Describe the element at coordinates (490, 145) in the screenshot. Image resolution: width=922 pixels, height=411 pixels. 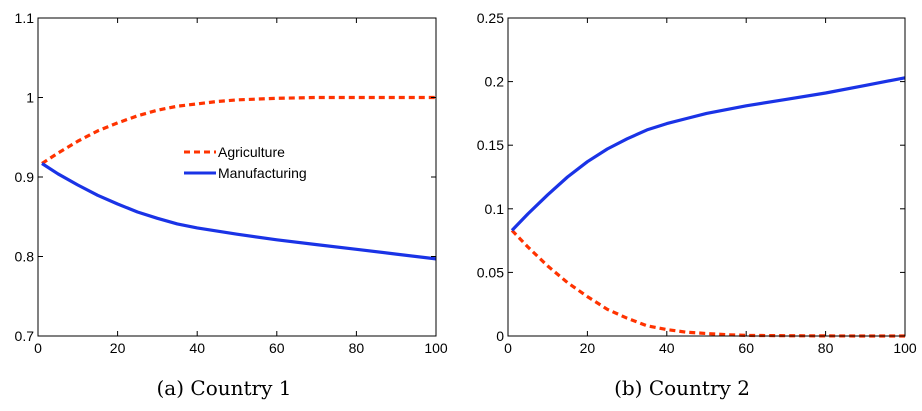
I see `y-tick-label: 0.15` at that location.